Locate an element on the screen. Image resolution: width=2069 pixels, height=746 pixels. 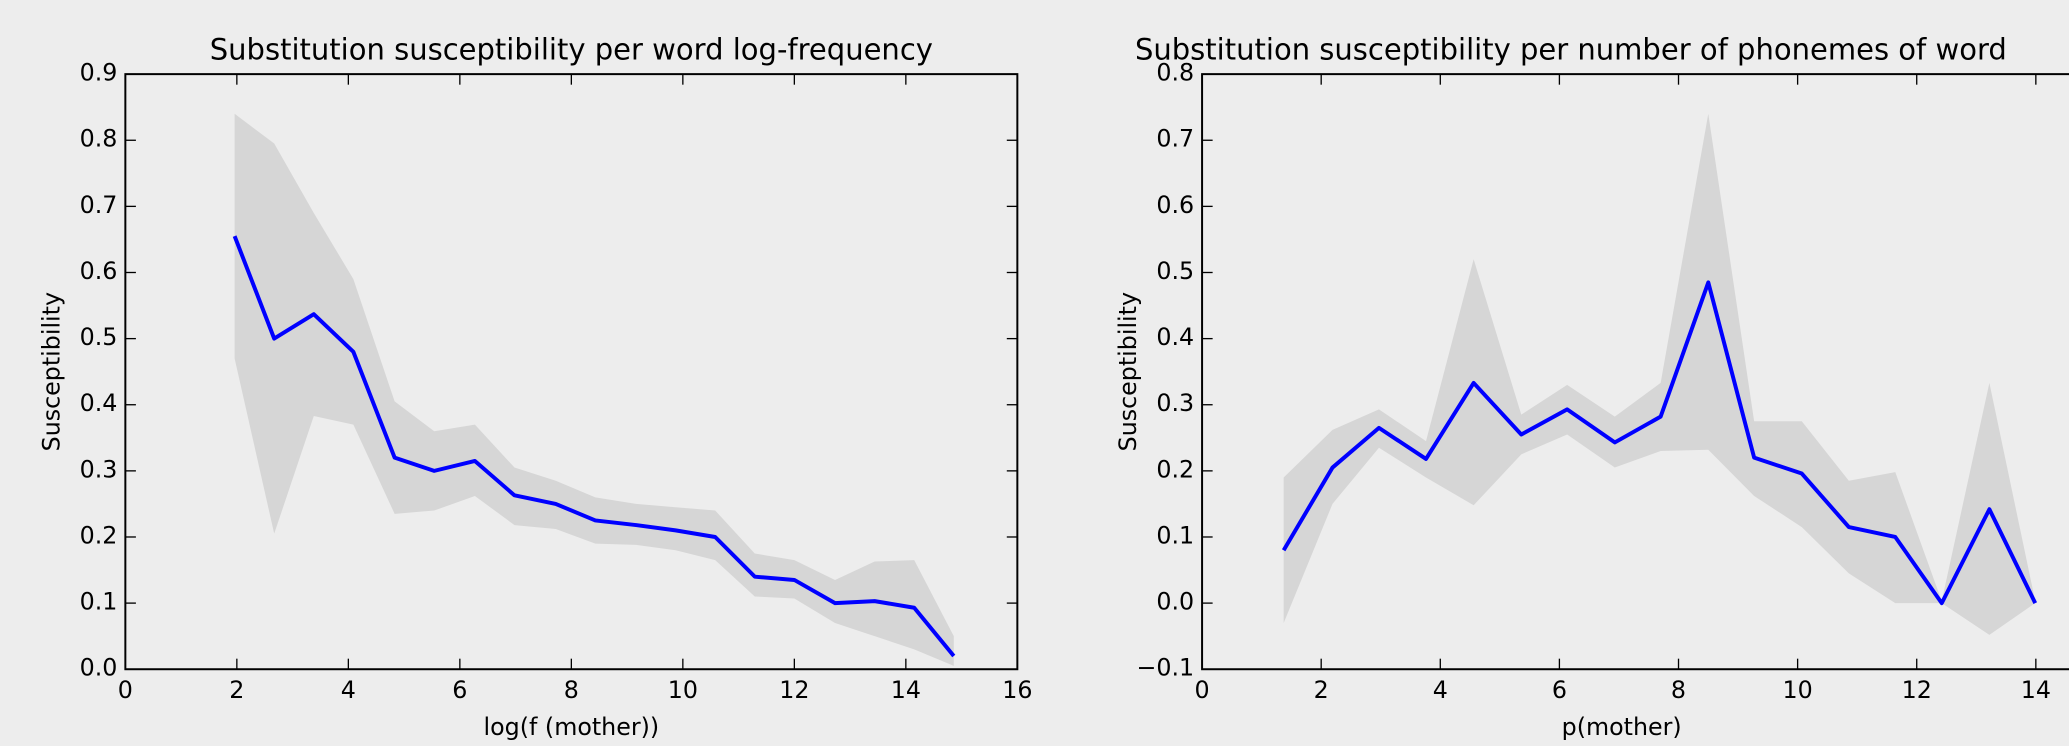
y-tick-label: 0.9 is located at coordinates (99, 73).